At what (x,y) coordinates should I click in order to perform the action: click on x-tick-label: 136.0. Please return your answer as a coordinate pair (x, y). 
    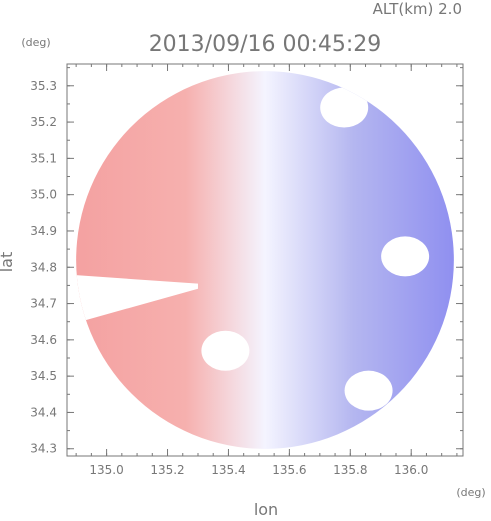
    Looking at the image, I should click on (411, 470).